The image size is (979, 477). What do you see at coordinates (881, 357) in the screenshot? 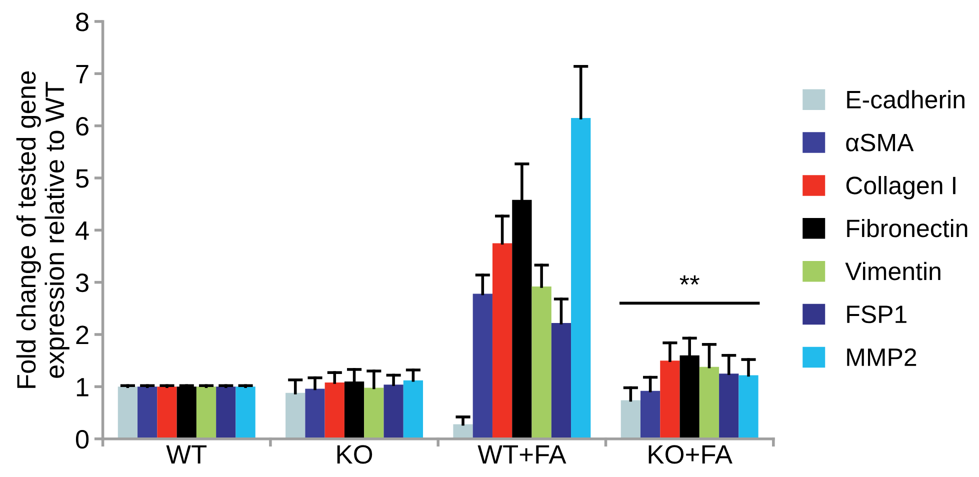
I see `legend-label: MMP2` at bounding box center [881, 357].